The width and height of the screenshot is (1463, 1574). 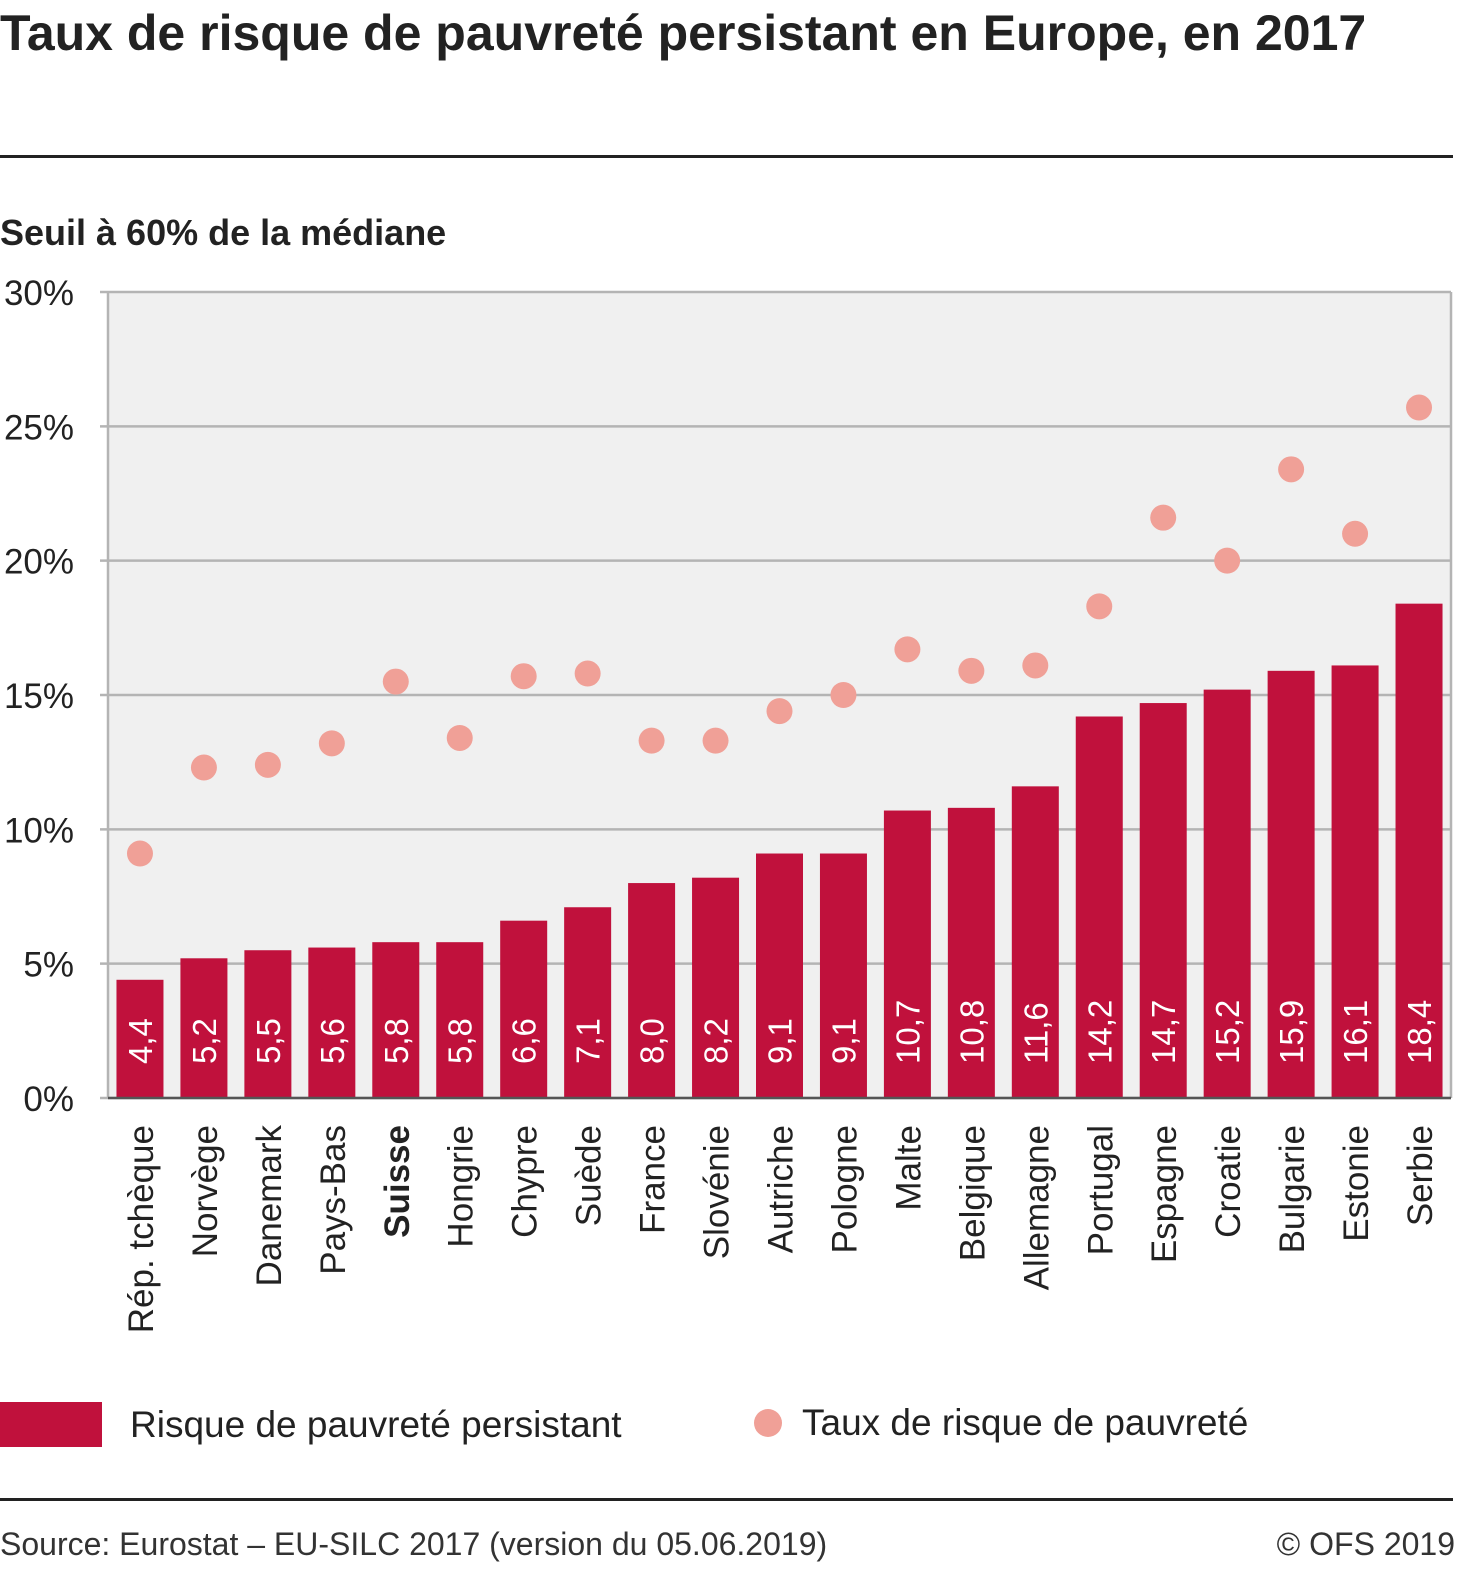 What do you see at coordinates (653, 1179) in the screenshot?
I see `x-tick-label: France` at bounding box center [653, 1179].